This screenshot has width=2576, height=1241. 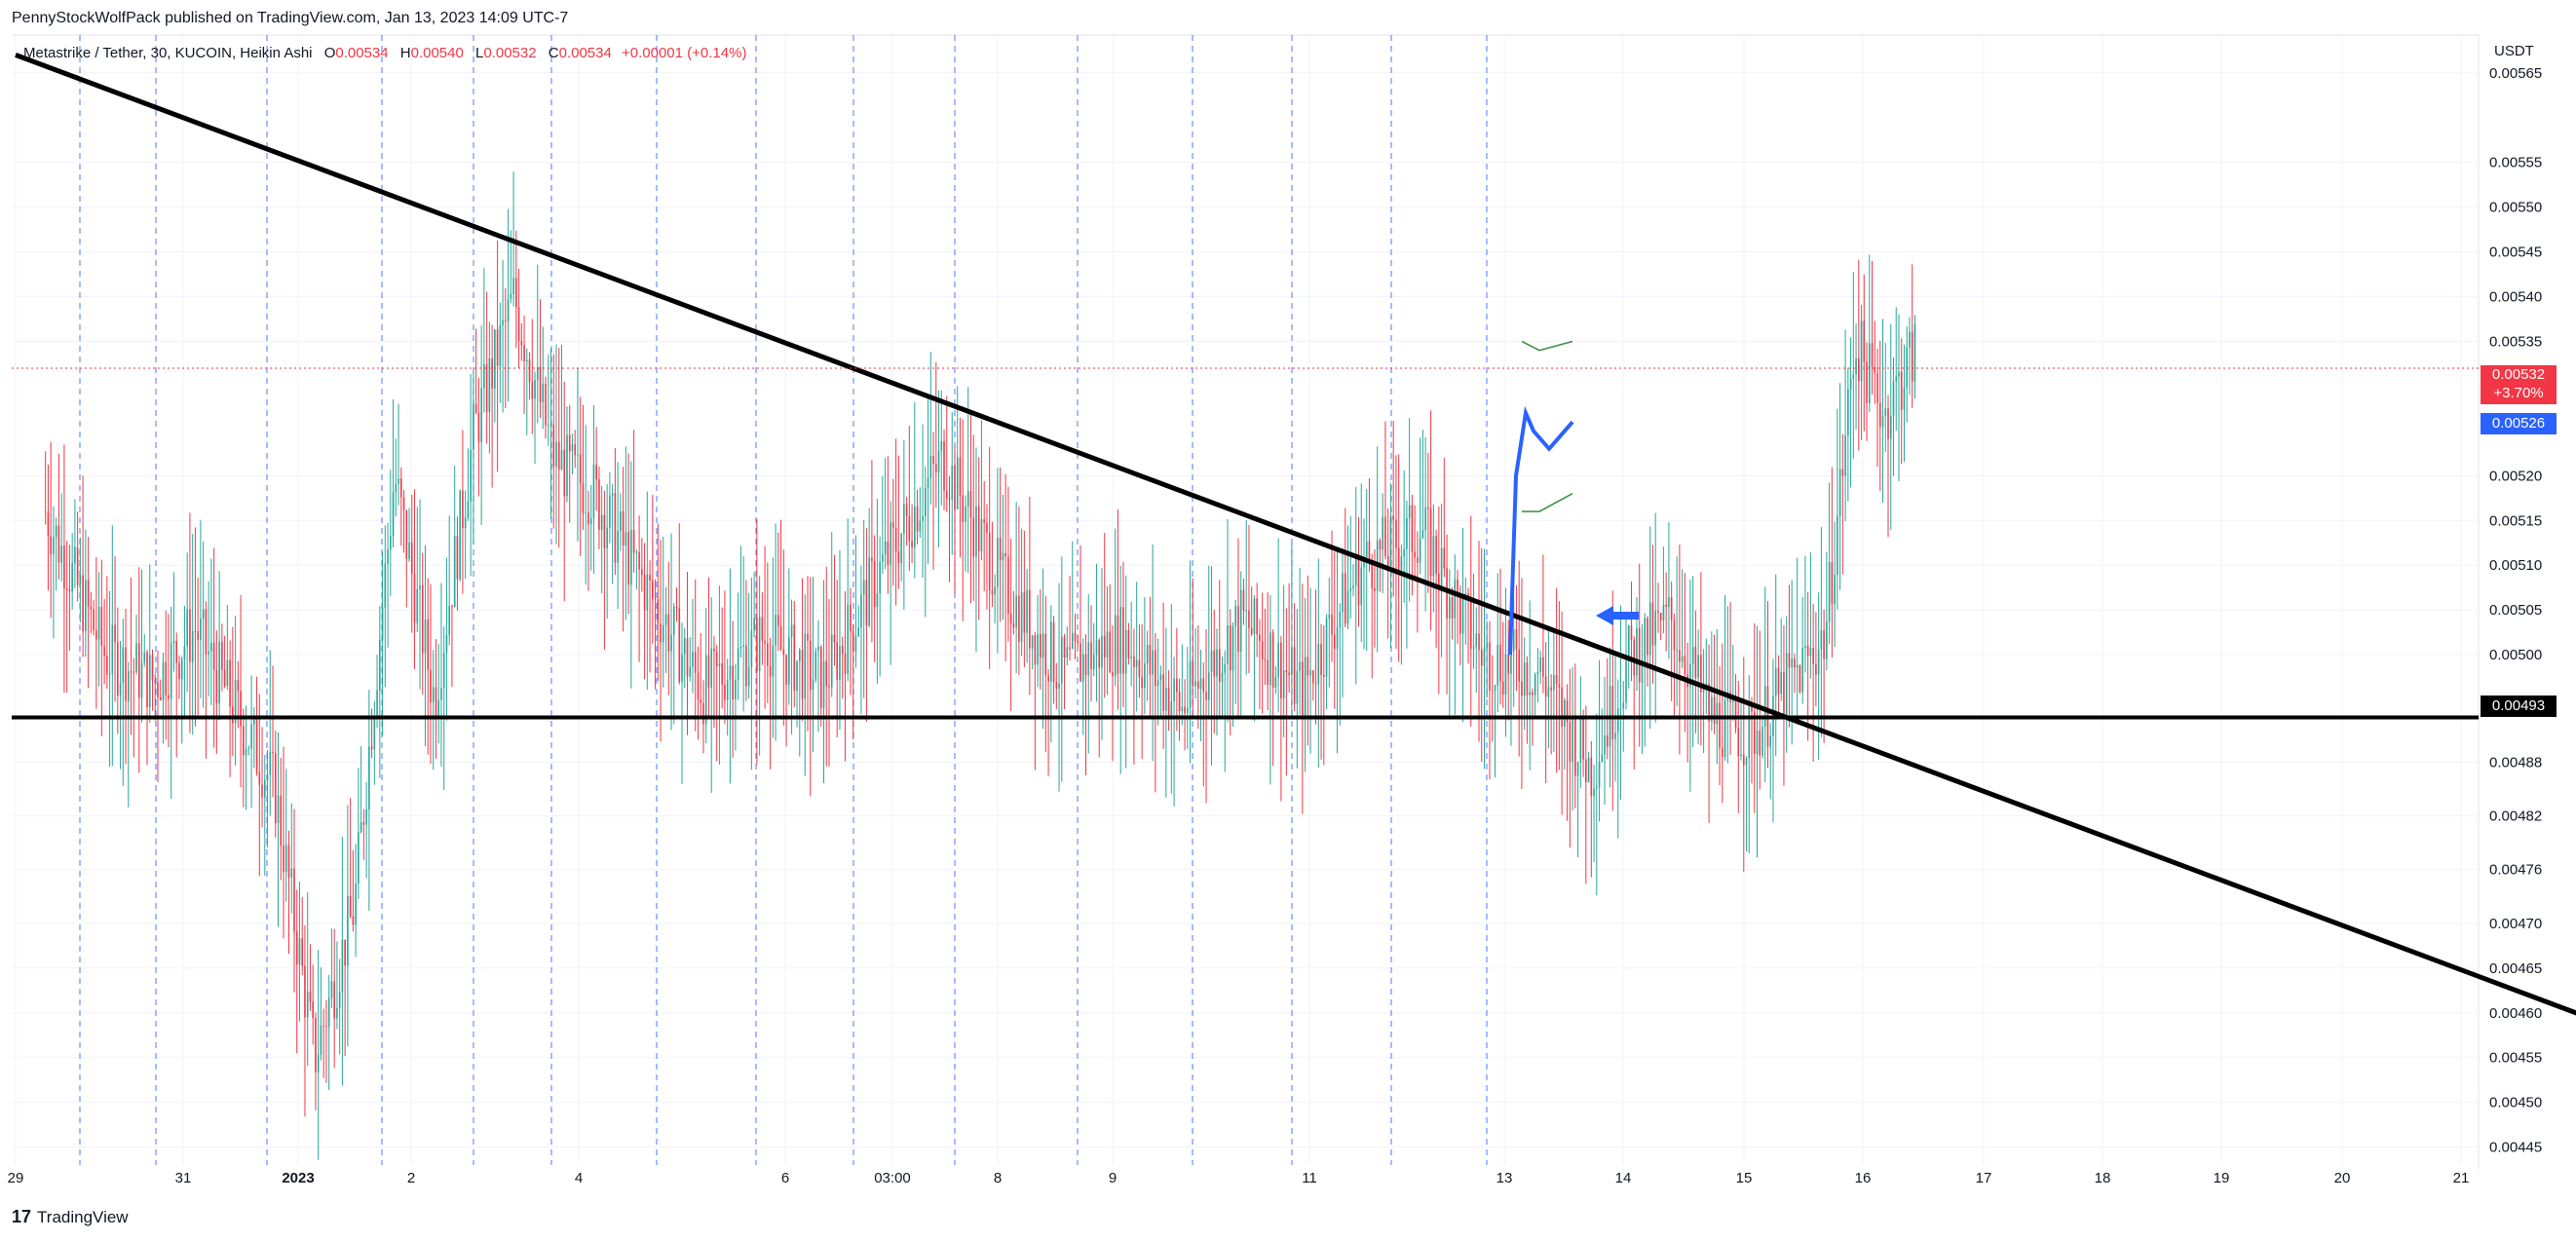 I want to click on tradingview-logo: 17 TradingView, so click(x=70, y=1217).